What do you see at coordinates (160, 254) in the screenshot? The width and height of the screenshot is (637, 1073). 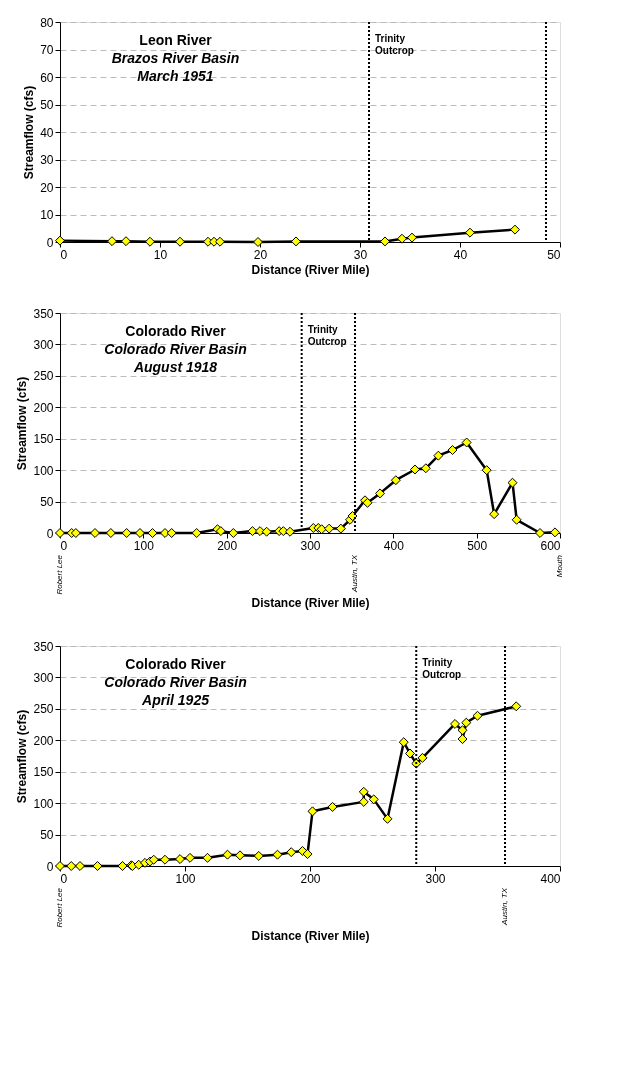 I see `x-tick-label: 10` at bounding box center [160, 254].